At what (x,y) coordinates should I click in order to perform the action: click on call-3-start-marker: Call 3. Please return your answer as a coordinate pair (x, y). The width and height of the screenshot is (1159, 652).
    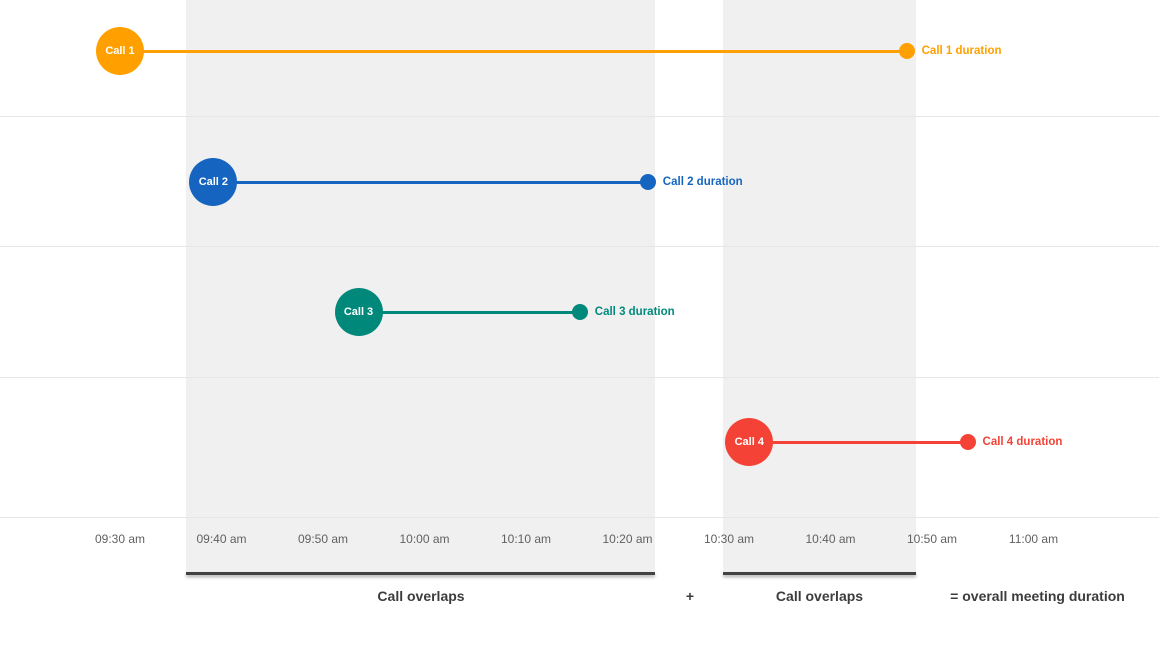
    Looking at the image, I should click on (358, 312).